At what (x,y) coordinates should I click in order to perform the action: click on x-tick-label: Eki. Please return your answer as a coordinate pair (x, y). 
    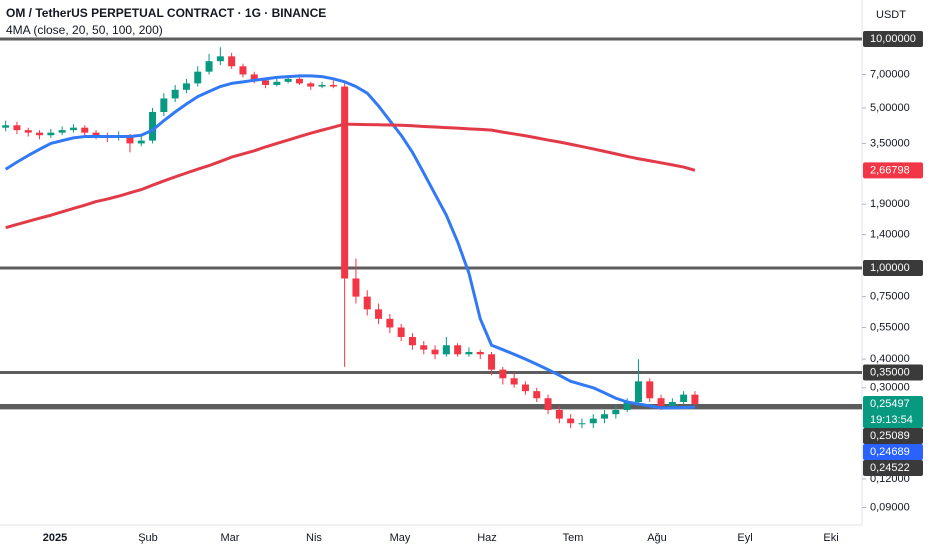
    Looking at the image, I should click on (830, 538).